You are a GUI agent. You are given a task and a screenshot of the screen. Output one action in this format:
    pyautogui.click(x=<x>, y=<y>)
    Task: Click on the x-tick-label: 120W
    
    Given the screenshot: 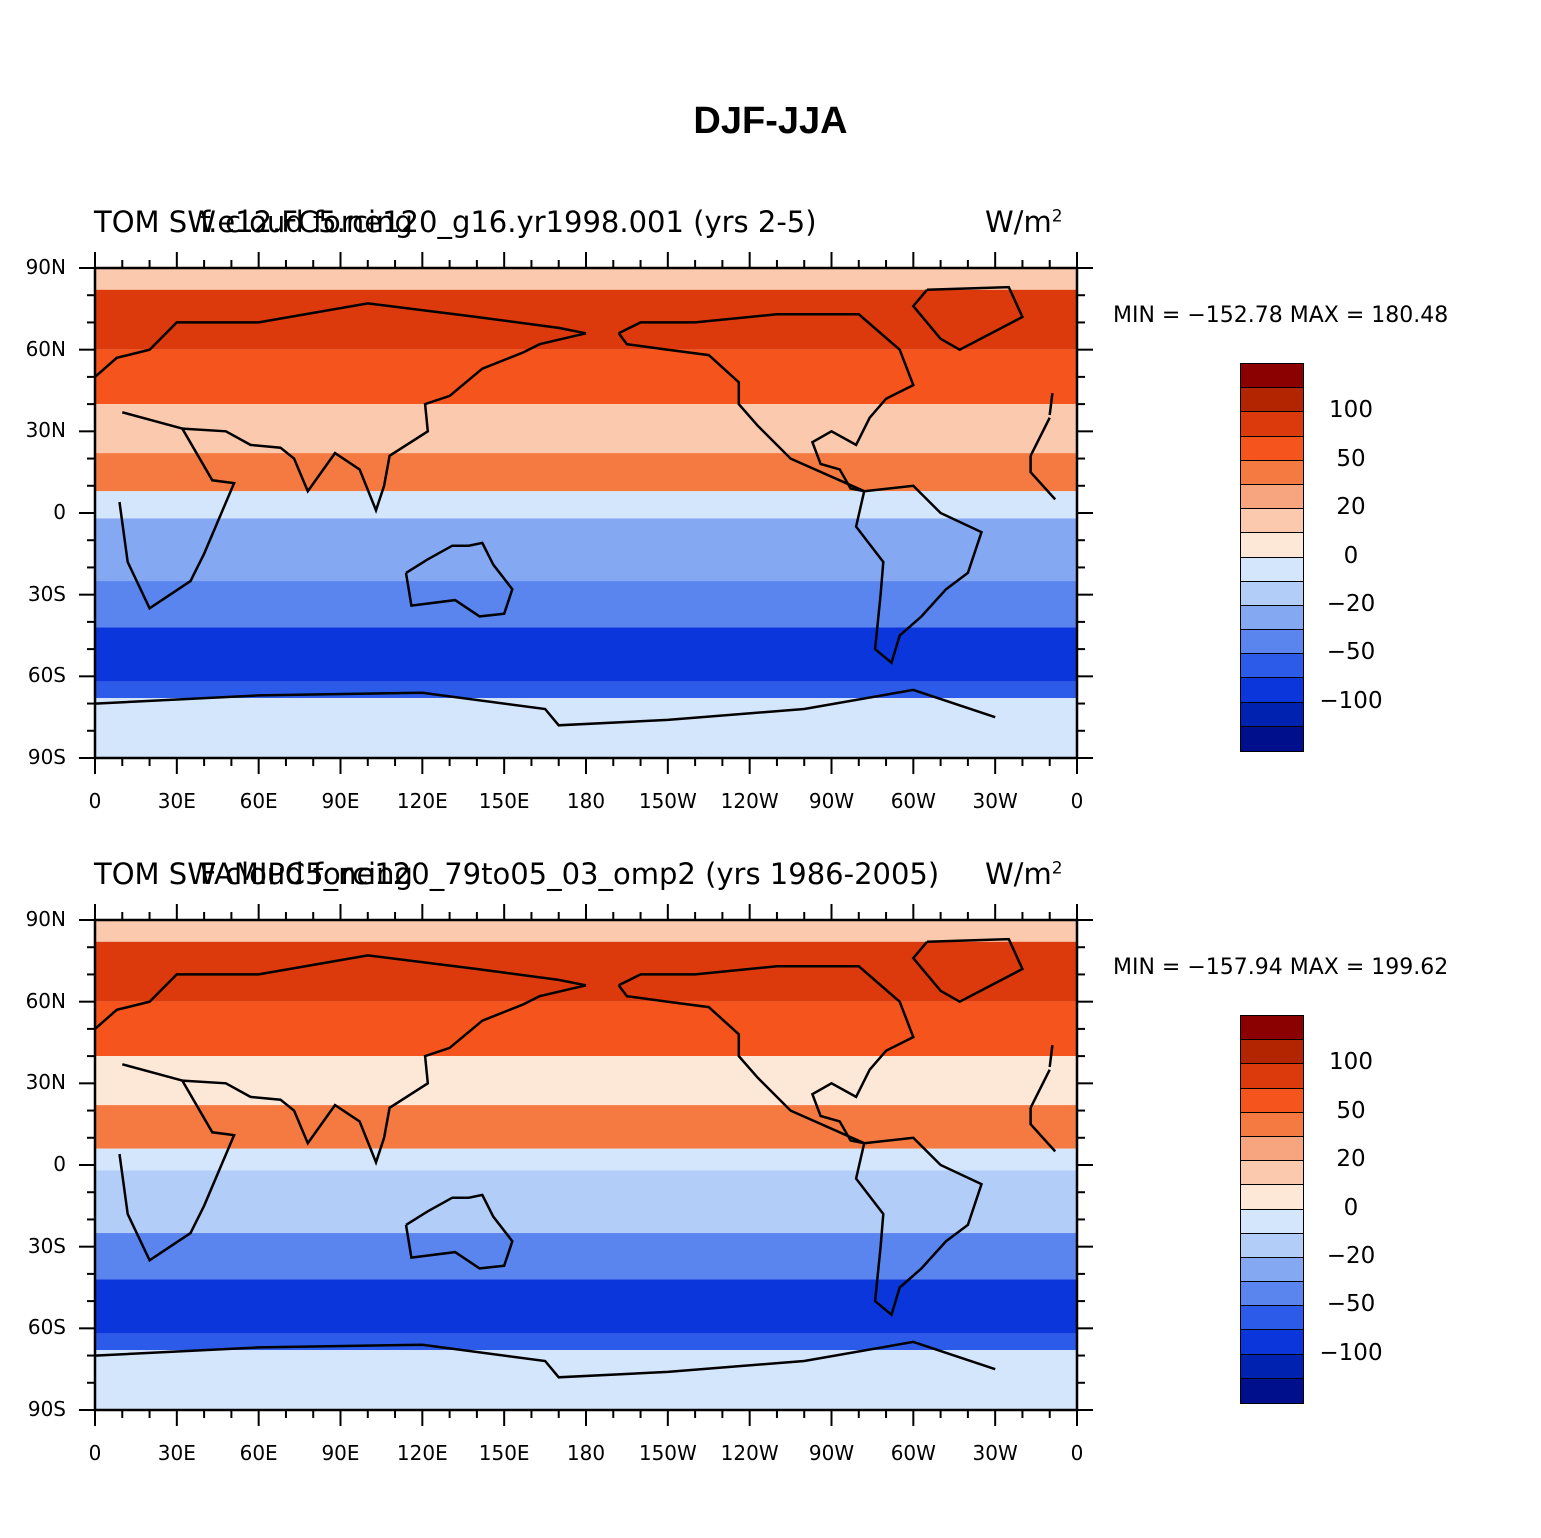 What is the action you would take?
    pyautogui.click(x=749, y=1453)
    